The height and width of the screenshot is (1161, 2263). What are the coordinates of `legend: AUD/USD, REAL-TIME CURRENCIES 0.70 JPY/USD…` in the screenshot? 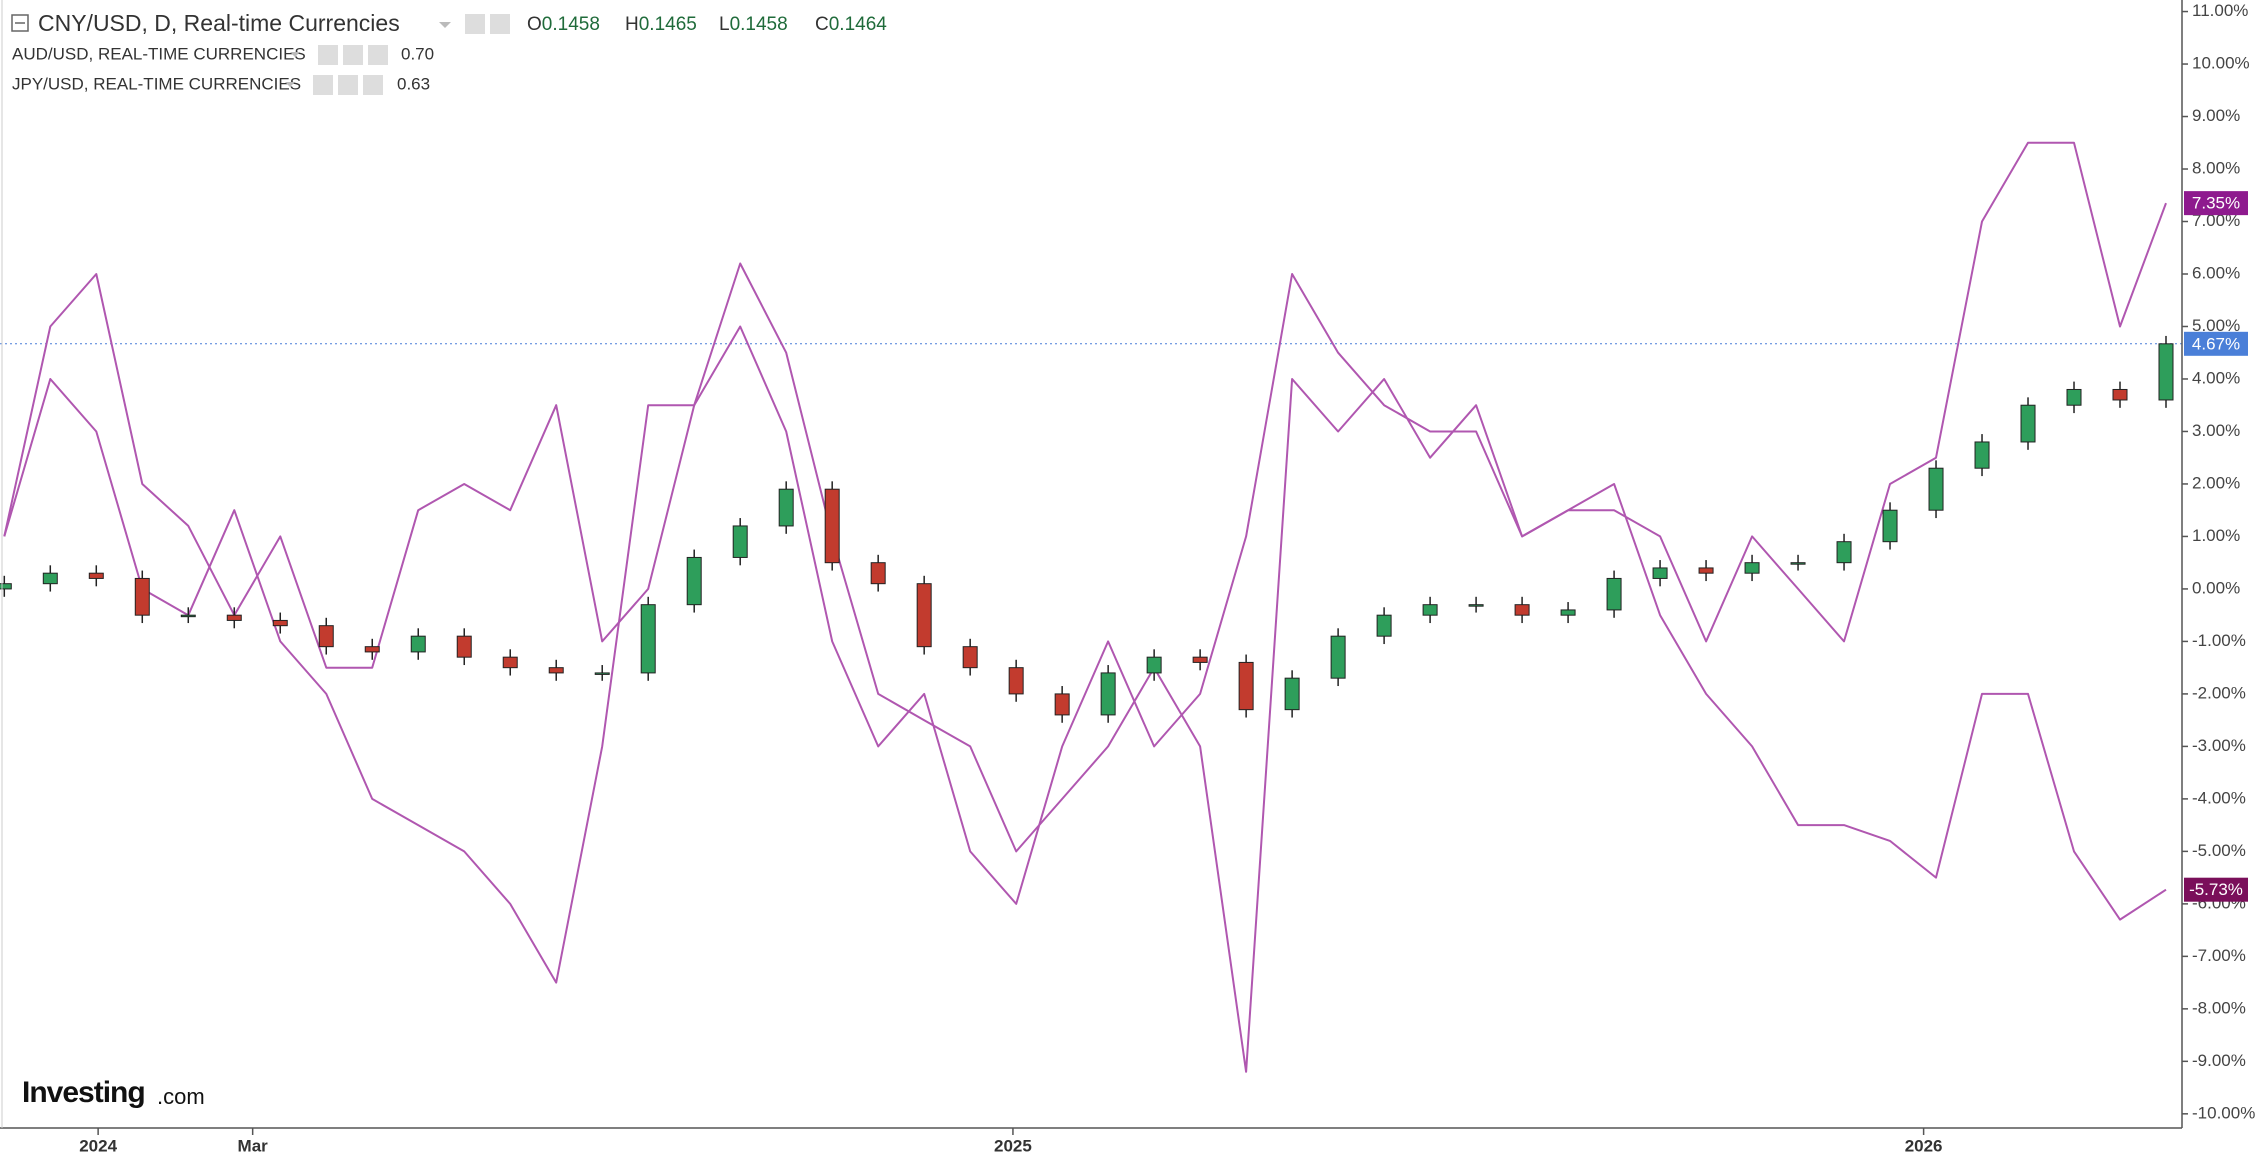 It's located at (223, 69).